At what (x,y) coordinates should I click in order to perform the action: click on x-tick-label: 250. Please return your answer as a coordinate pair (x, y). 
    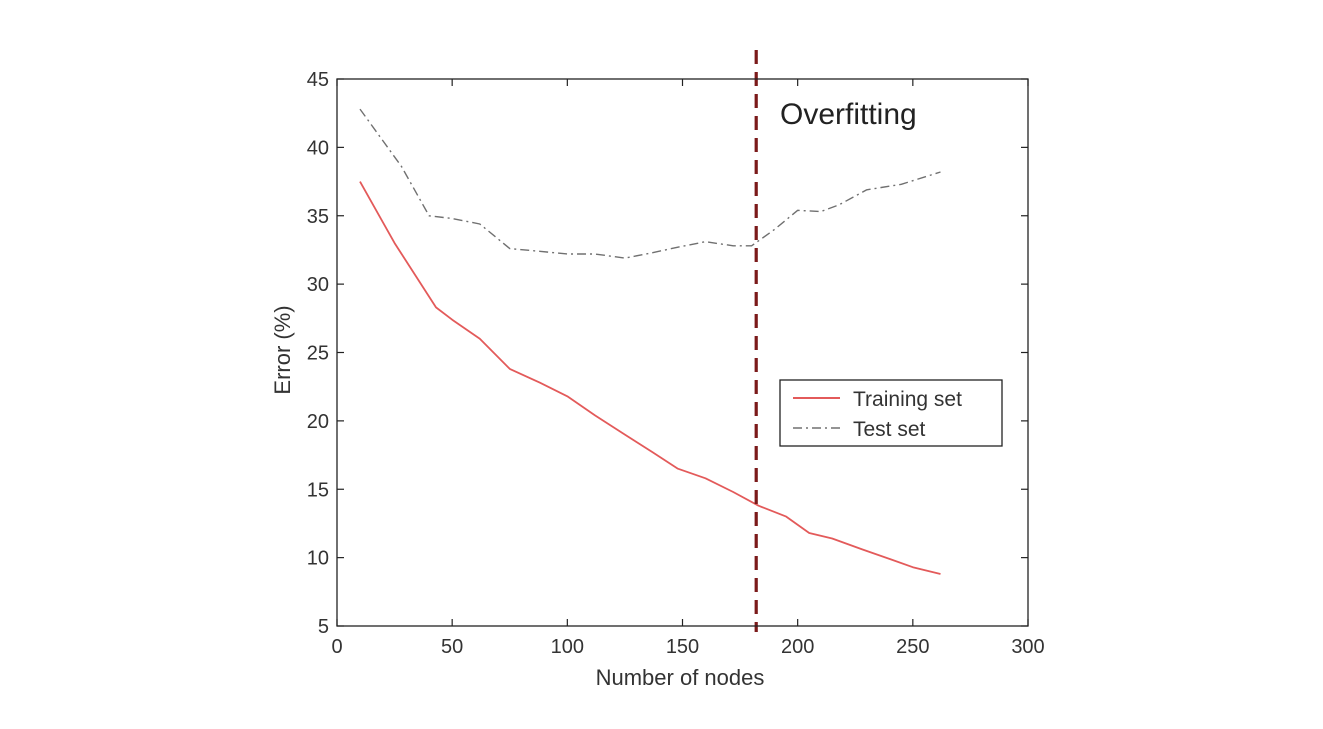
    Looking at the image, I should click on (912, 647).